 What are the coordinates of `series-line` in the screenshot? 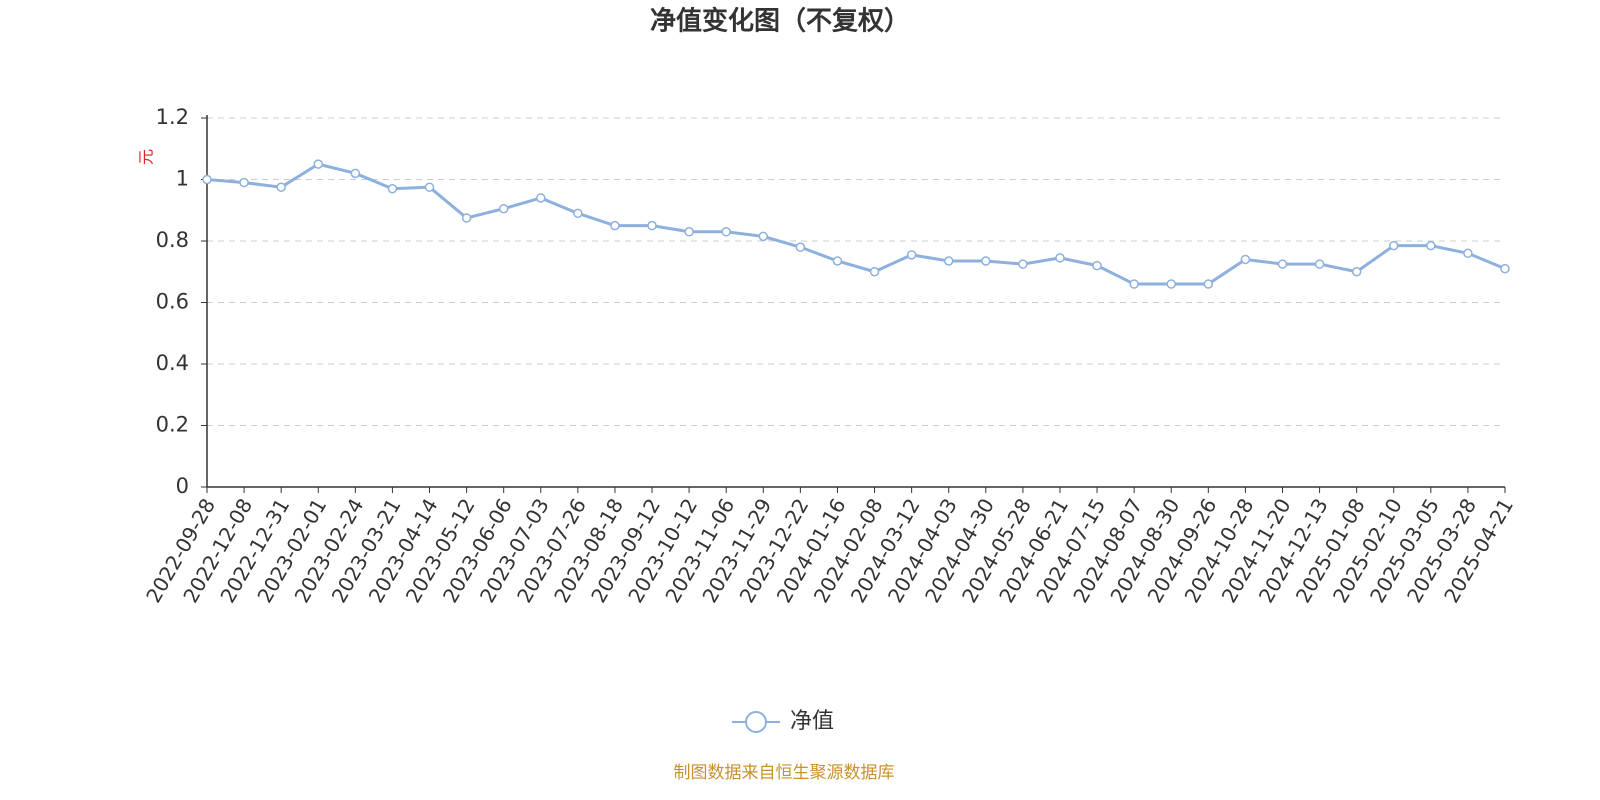 It's located at (856, 224).